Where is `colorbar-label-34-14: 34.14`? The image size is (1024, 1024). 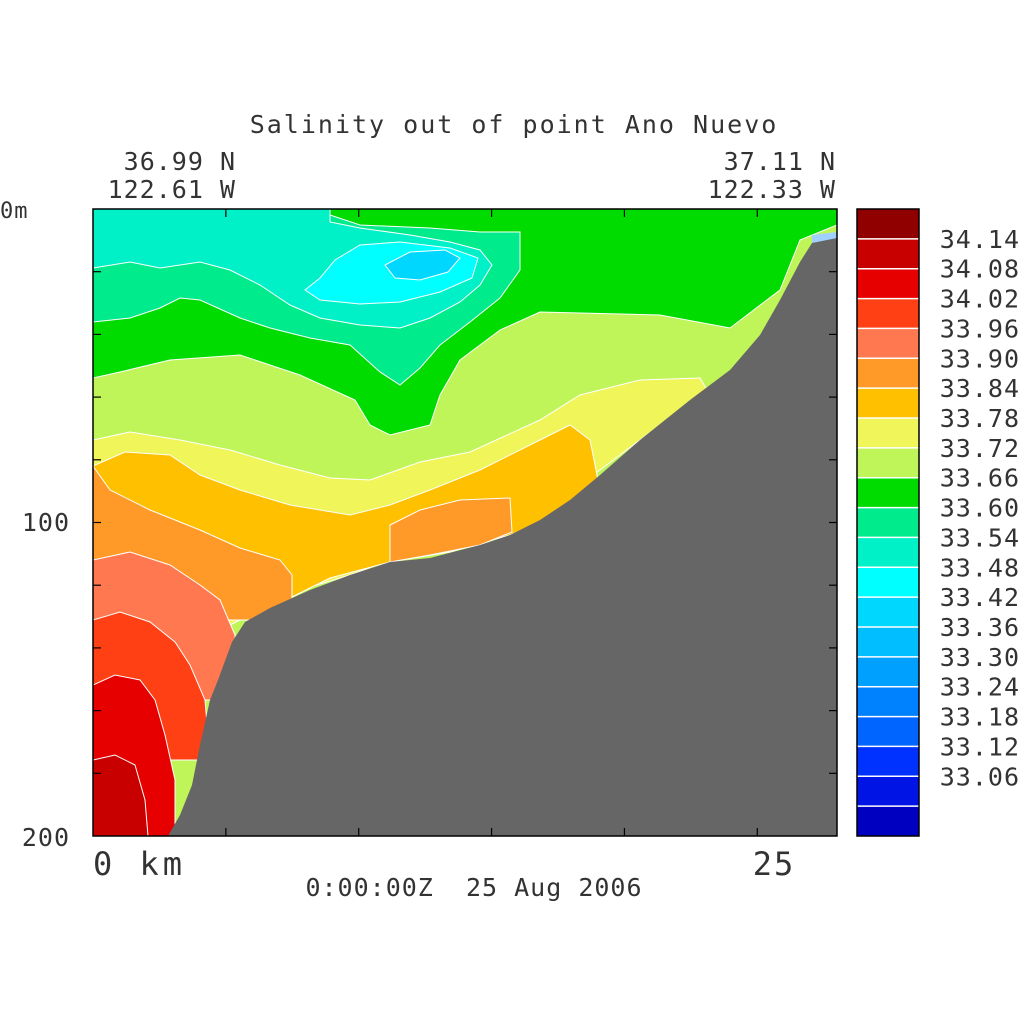 colorbar-label-34-14: 34.14 is located at coordinates (980, 239).